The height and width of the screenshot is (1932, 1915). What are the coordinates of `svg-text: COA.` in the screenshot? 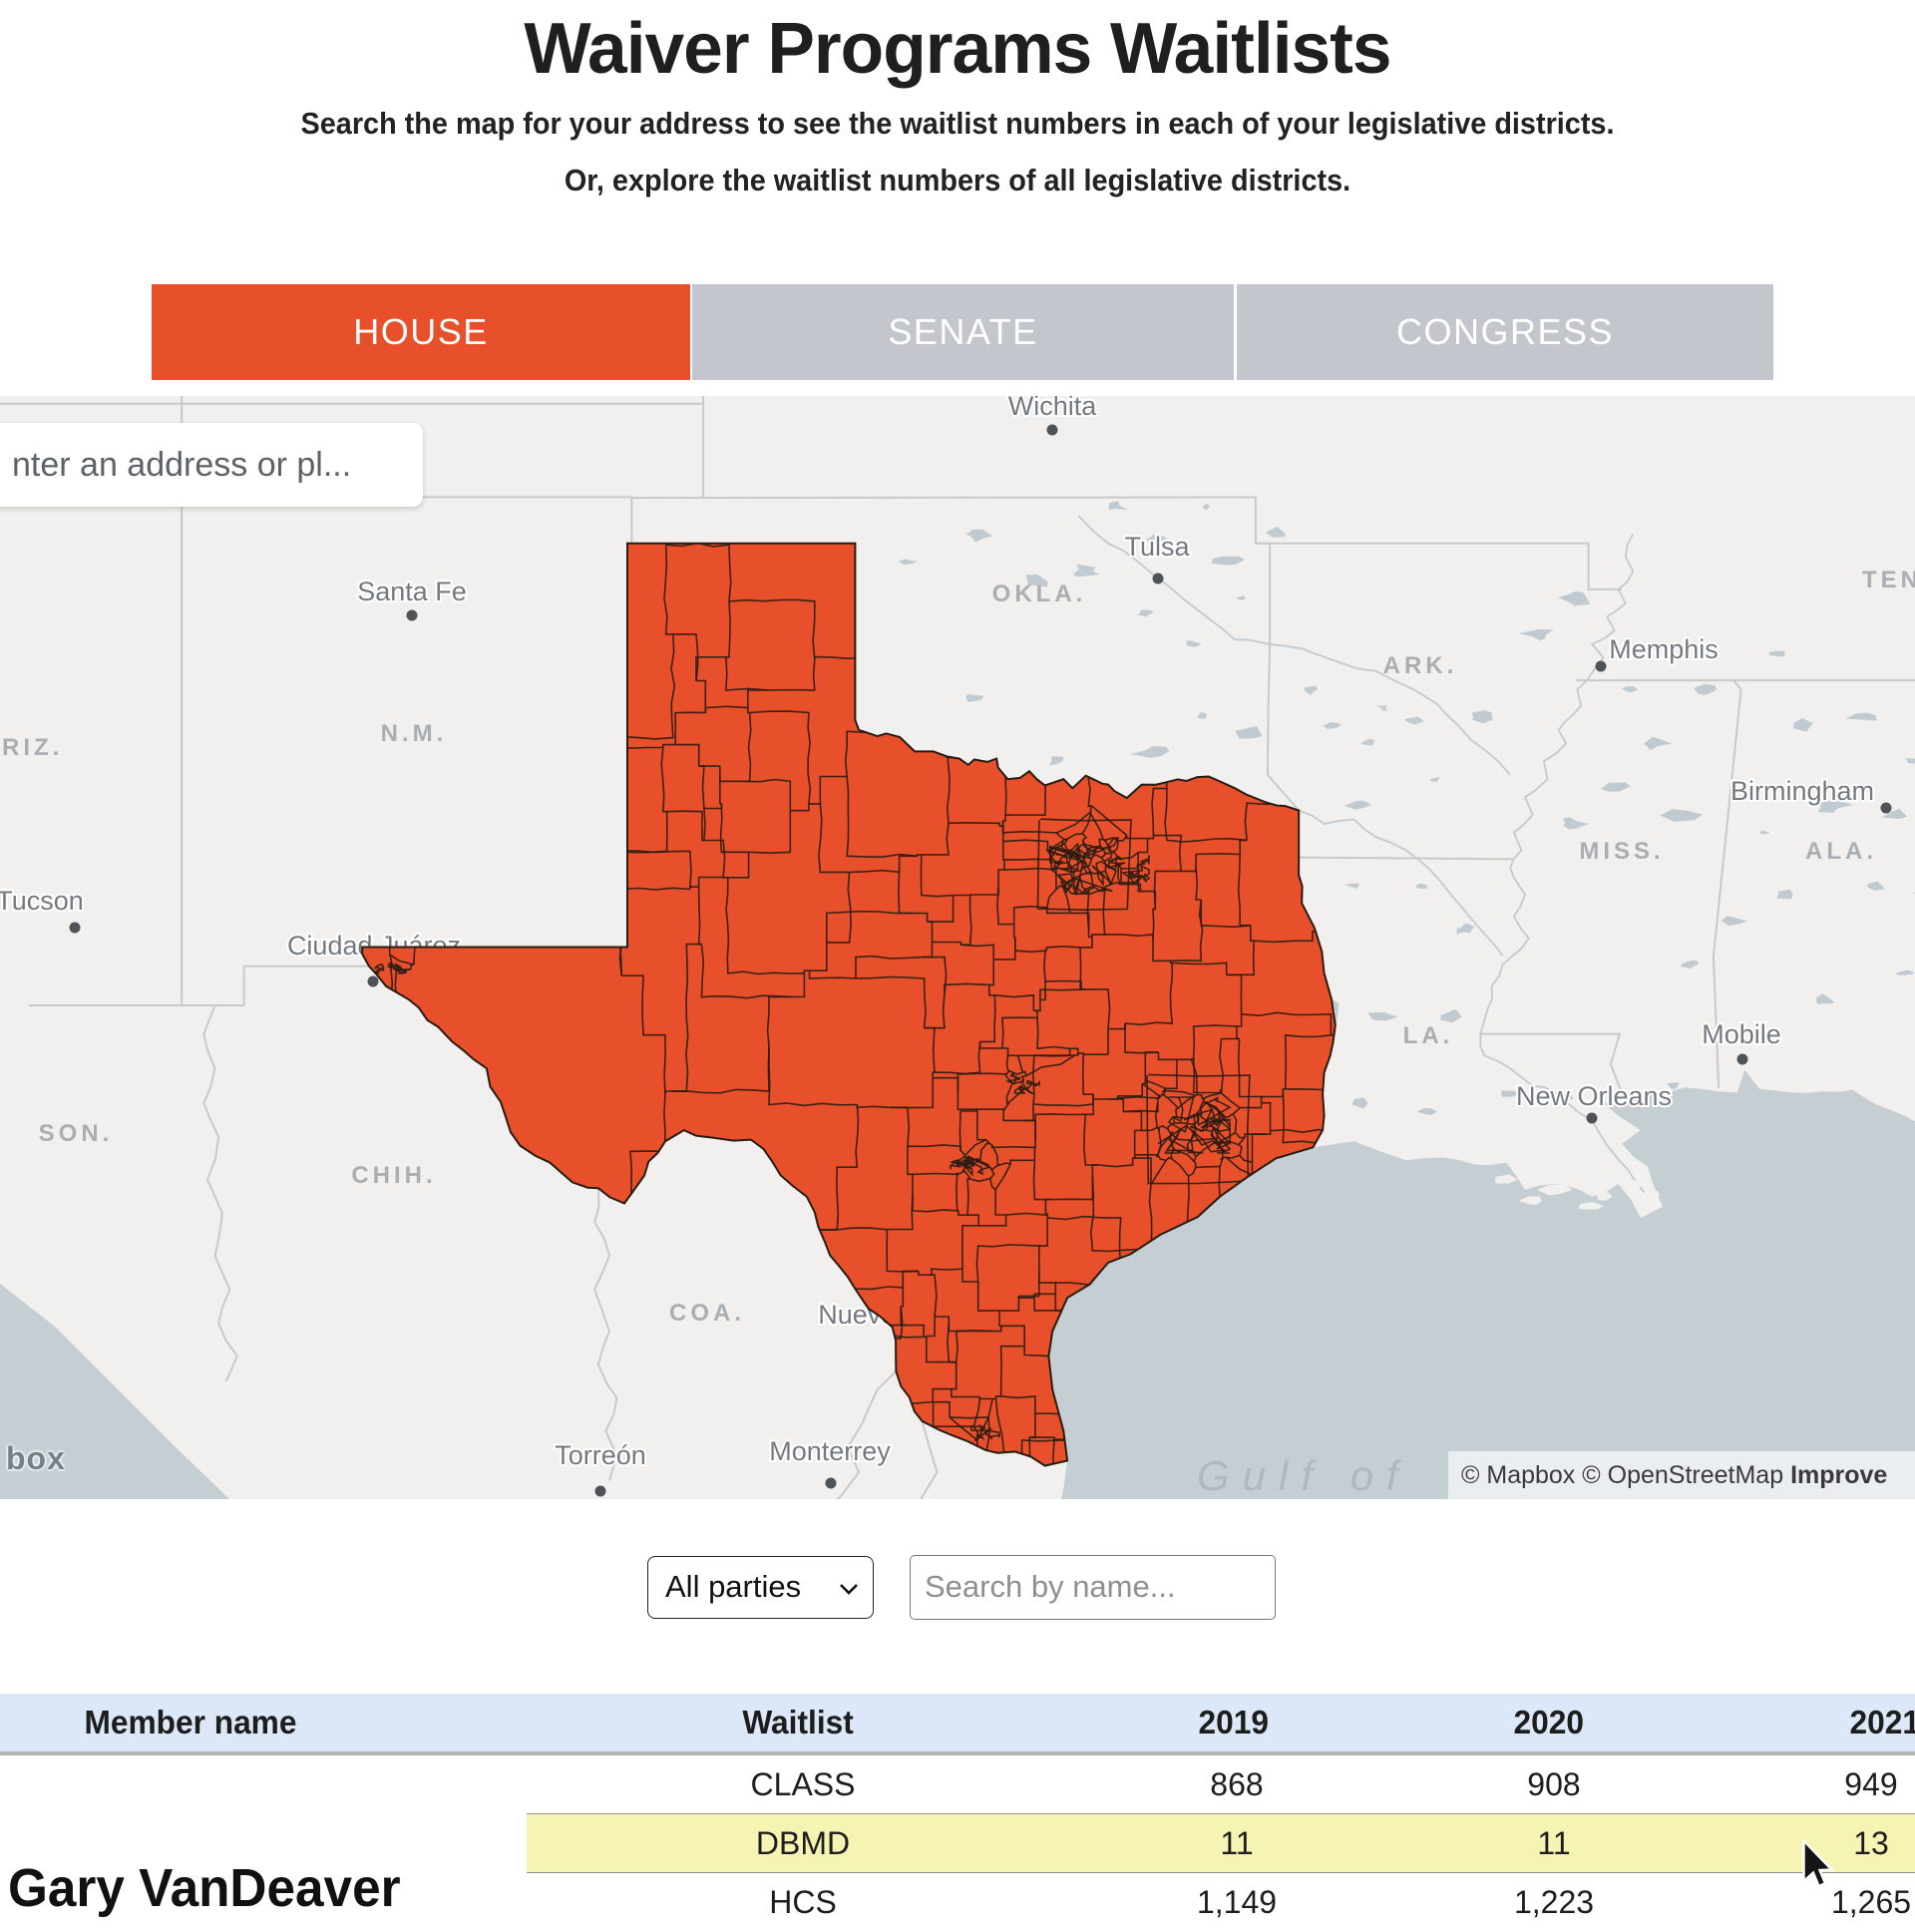 It's located at (707, 1314).